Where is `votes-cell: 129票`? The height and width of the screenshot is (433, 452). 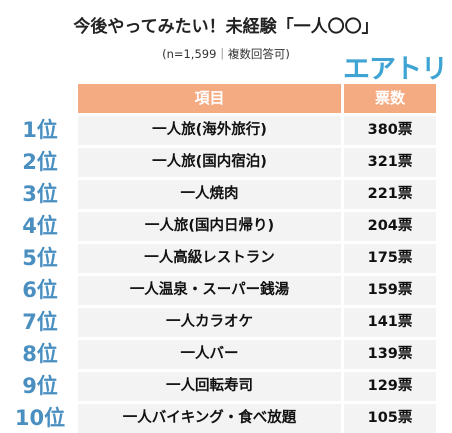 votes-cell: 129票 is located at coordinates (390, 386).